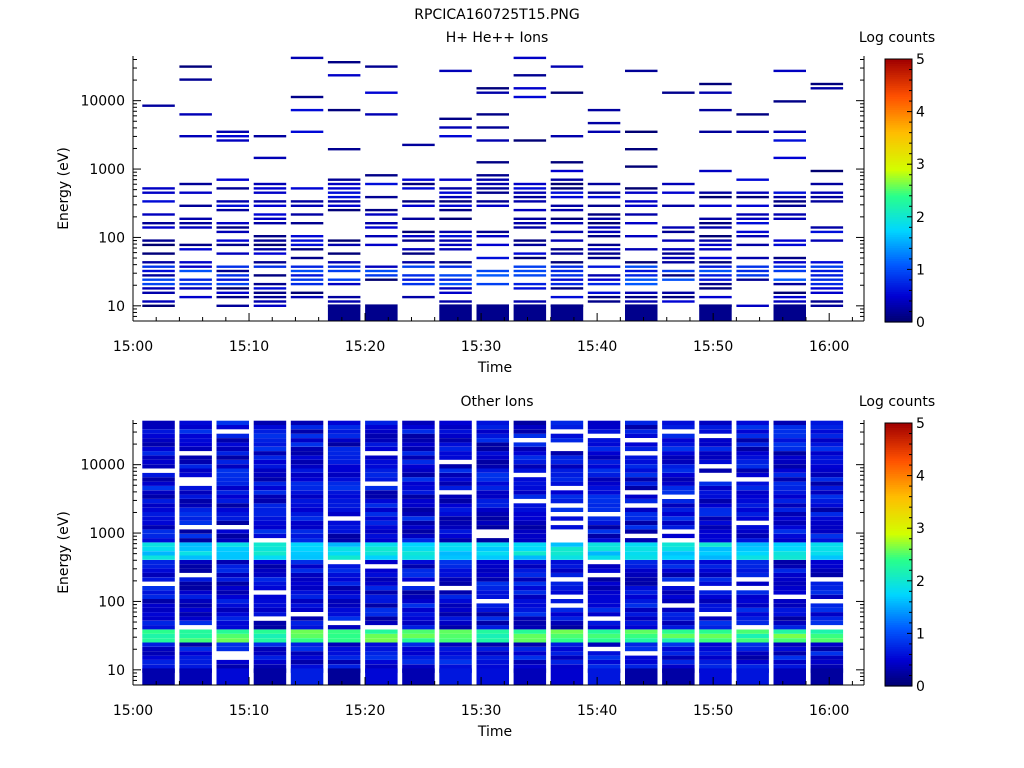 Image resolution: width=1024 pixels, height=768 pixels. Describe the element at coordinates (64, 552) in the screenshot. I see `y-axis-label: Energy (eV)` at that location.